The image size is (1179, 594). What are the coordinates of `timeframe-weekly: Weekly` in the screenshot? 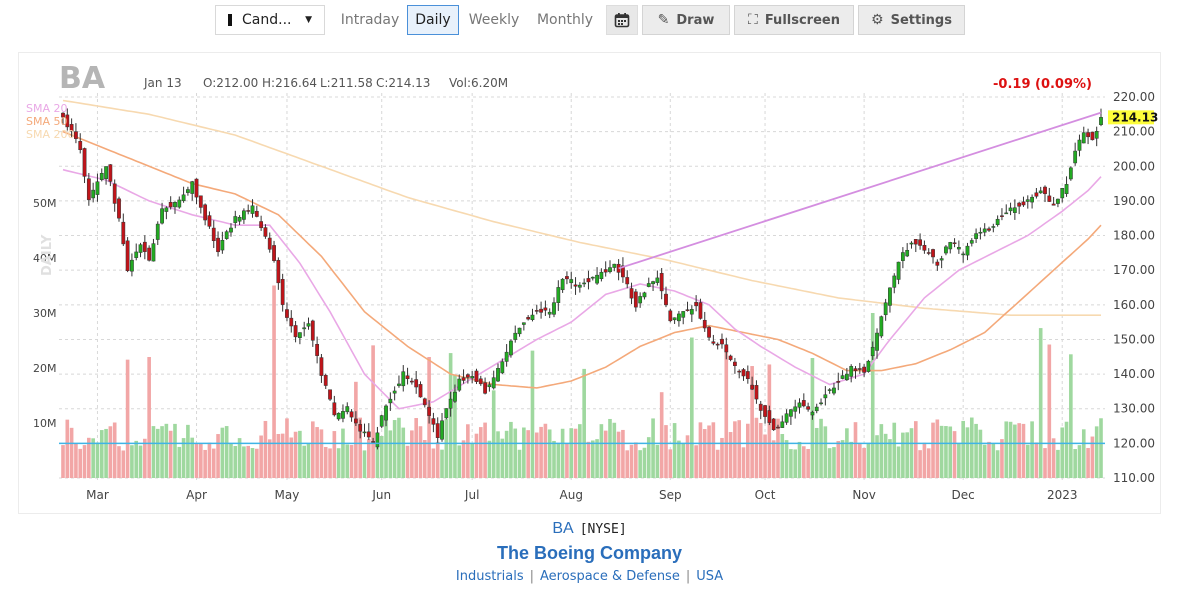 It's located at (494, 20).